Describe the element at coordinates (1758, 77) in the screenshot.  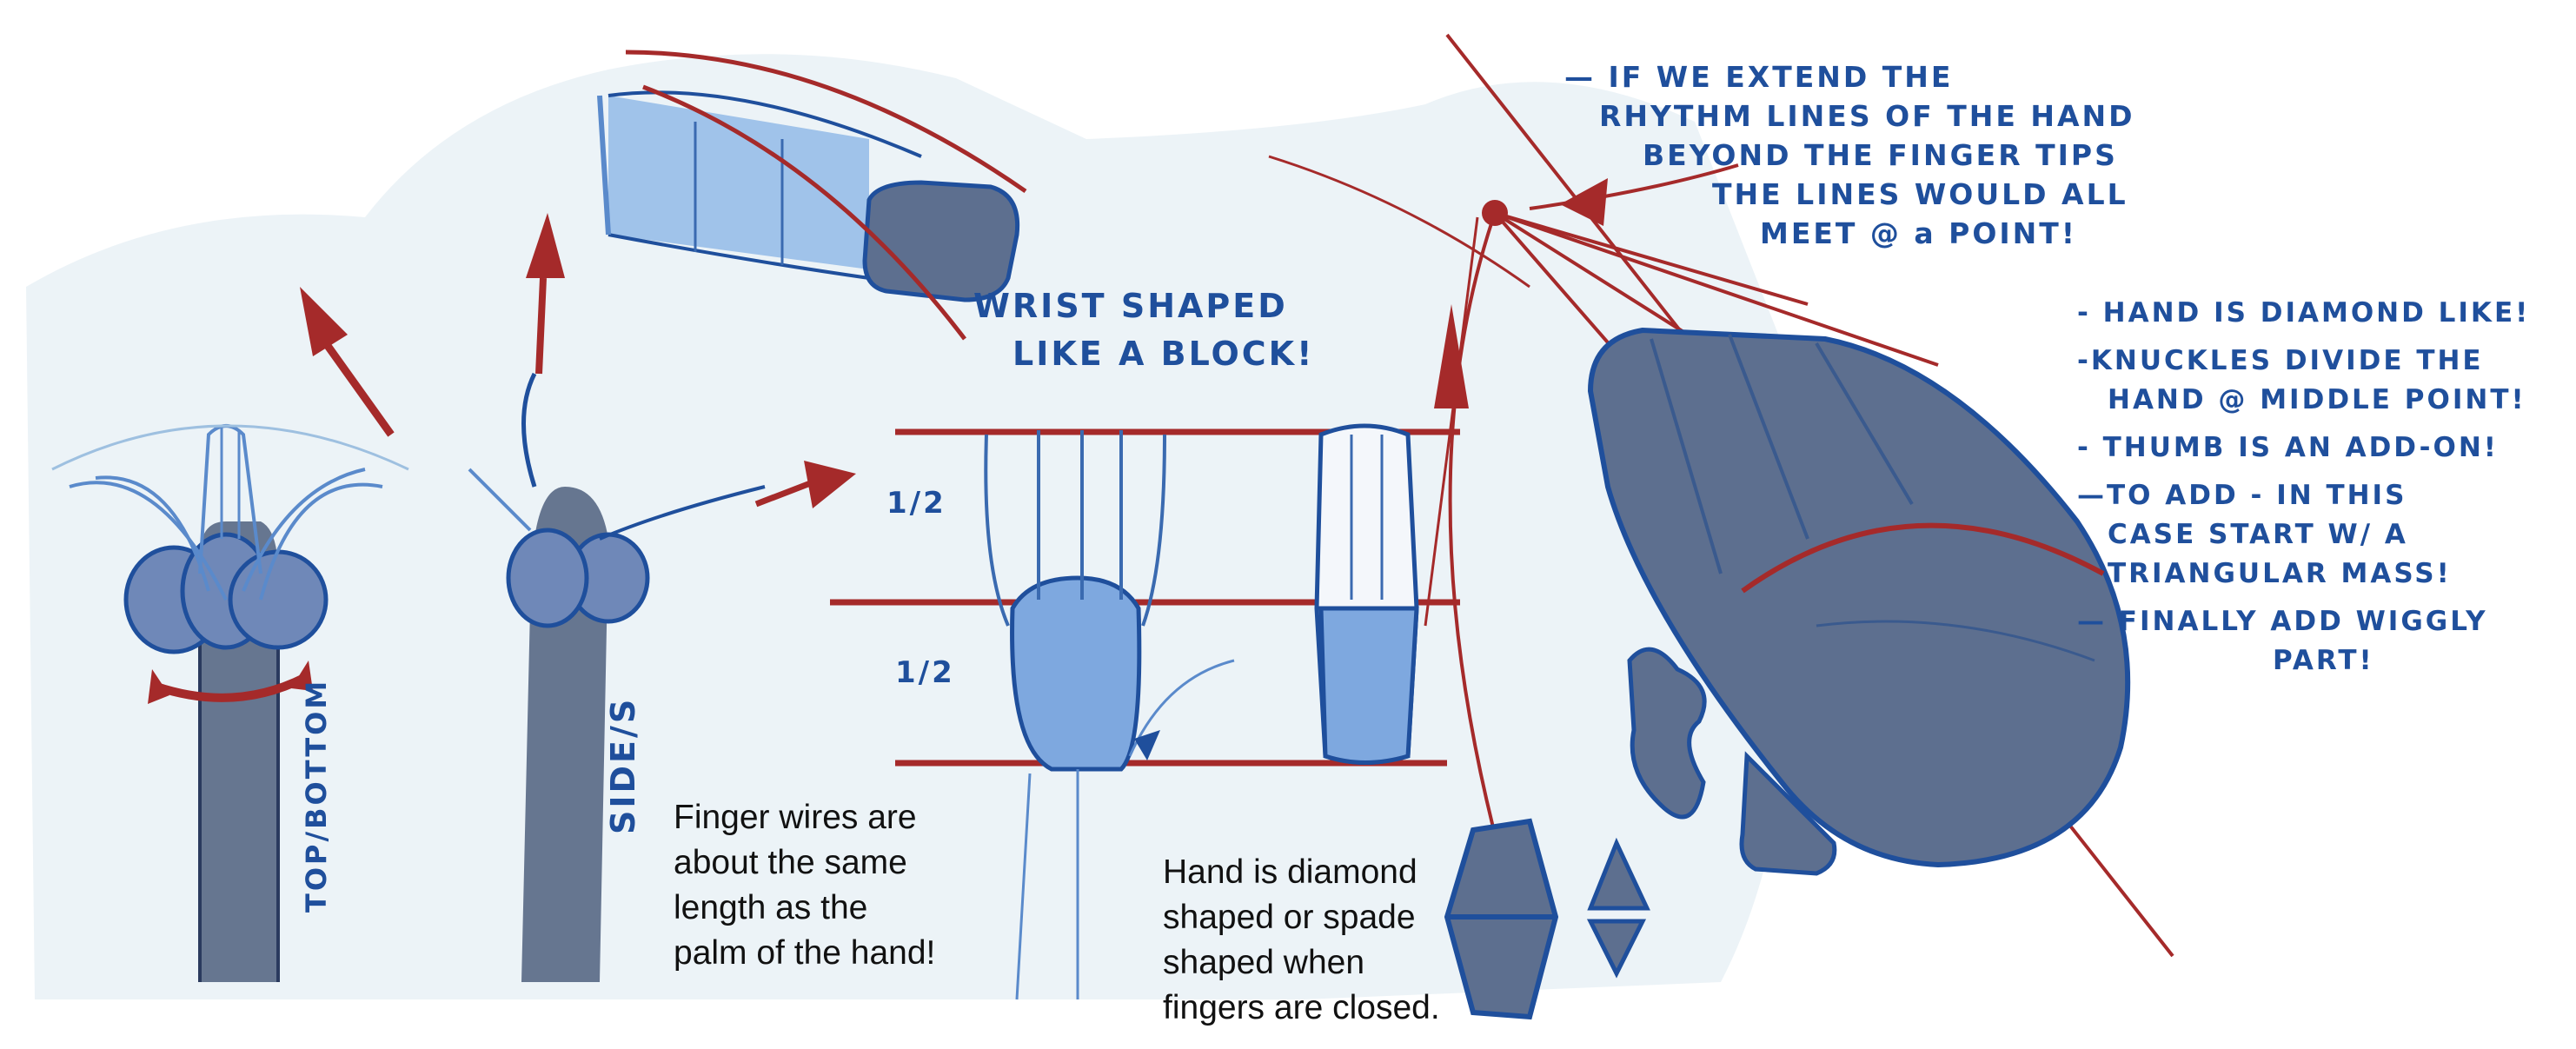
I see `rhythm-note-line-1: — IF WE EXTEND THE` at that location.